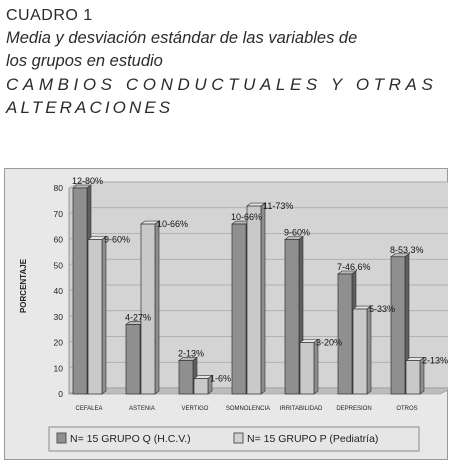  What do you see at coordinates (59, 188) in the screenshot?
I see `y-tick-label: 80` at bounding box center [59, 188].